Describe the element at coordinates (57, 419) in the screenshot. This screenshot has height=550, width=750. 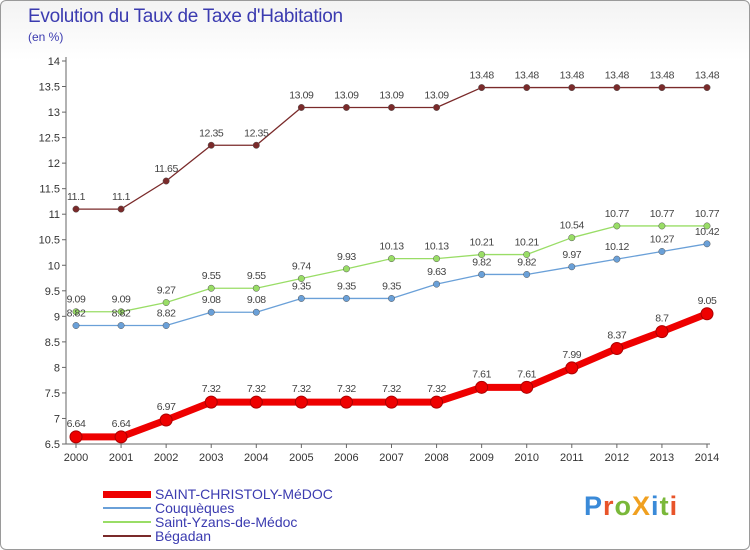
I see `y-tick-label: 7` at that location.